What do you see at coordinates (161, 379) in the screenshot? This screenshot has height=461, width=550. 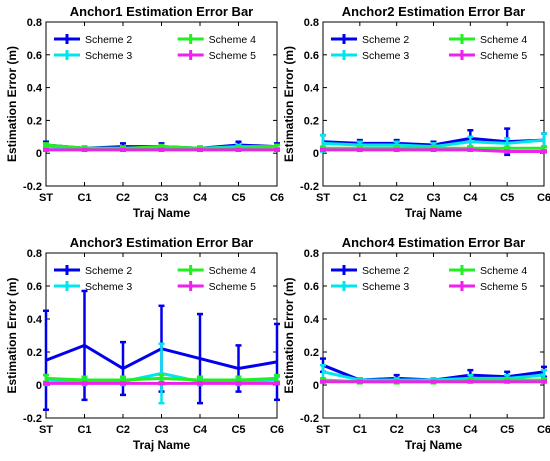 I see `series-line` at bounding box center [161, 379].